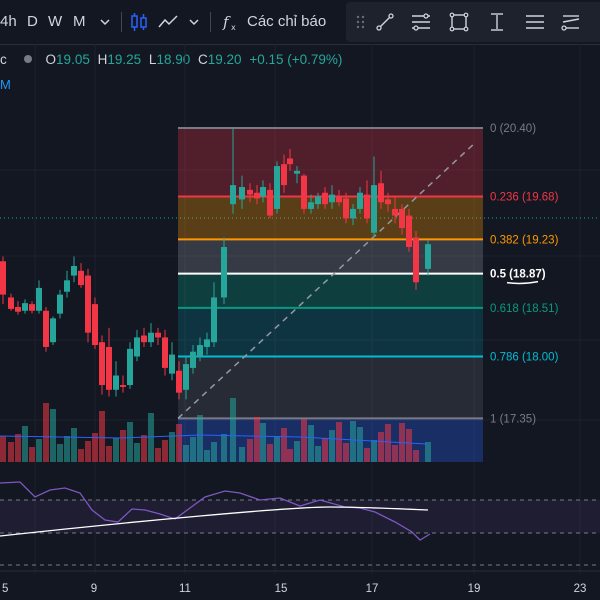 The width and height of the screenshot is (600, 600). I want to click on text-lines-icon, so click(535, 22).